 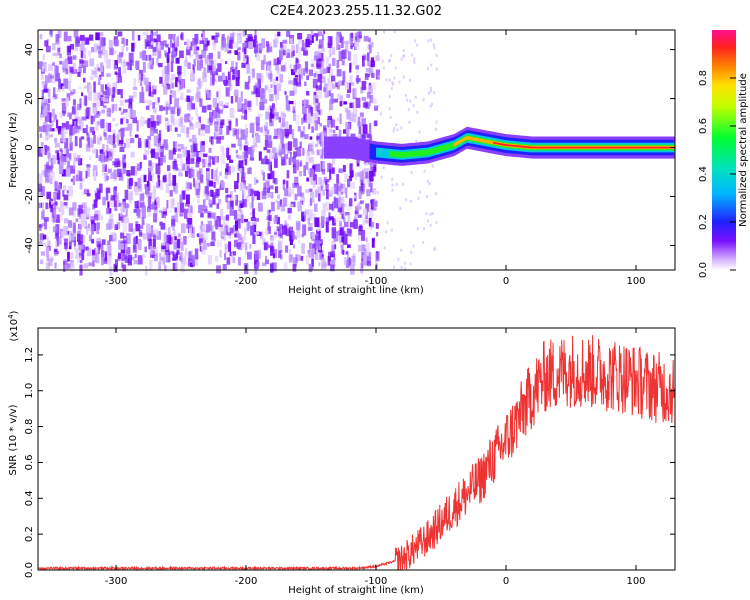 What do you see at coordinates (356, 590) in the screenshot?
I see `snr-xlabel: Height of straight line (km)` at bounding box center [356, 590].